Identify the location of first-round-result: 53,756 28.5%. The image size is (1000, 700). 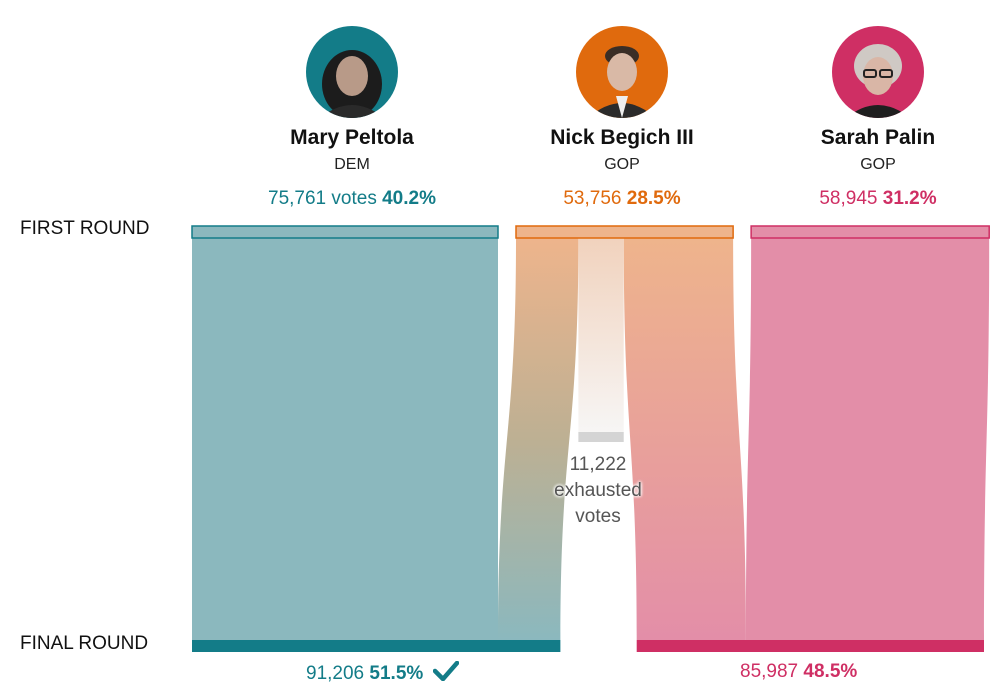
(622, 199).